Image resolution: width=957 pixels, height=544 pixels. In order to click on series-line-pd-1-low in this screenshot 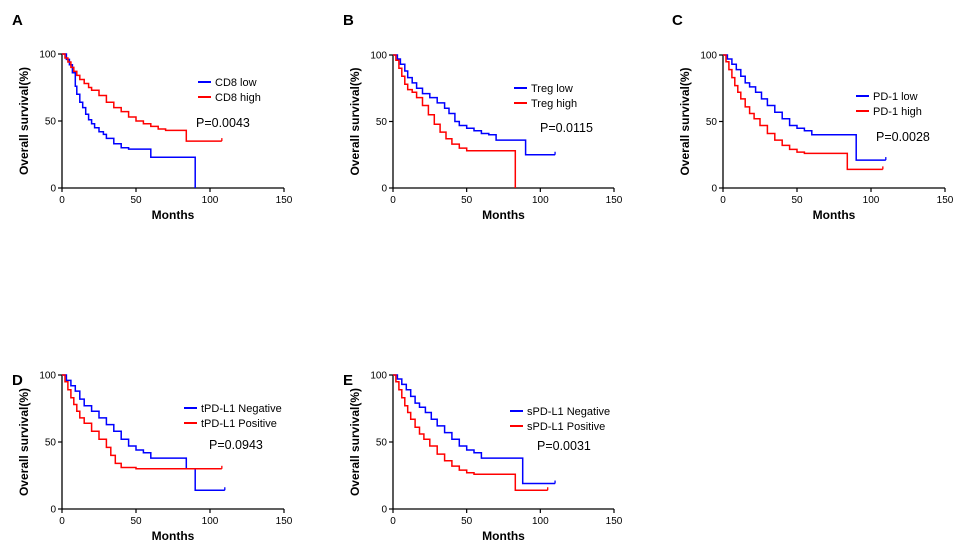, I will do `click(804, 107)`.